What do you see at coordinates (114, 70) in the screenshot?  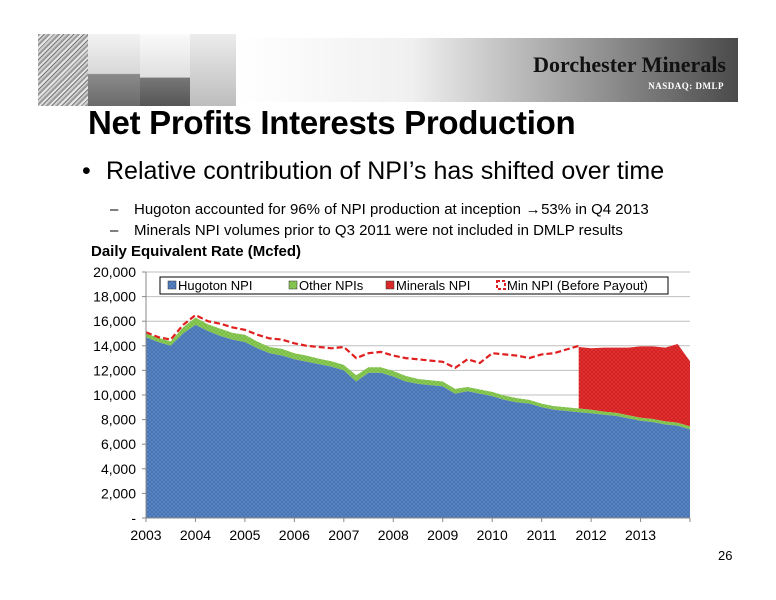 I see `field-worker-image` at bounding box center [114, 70].